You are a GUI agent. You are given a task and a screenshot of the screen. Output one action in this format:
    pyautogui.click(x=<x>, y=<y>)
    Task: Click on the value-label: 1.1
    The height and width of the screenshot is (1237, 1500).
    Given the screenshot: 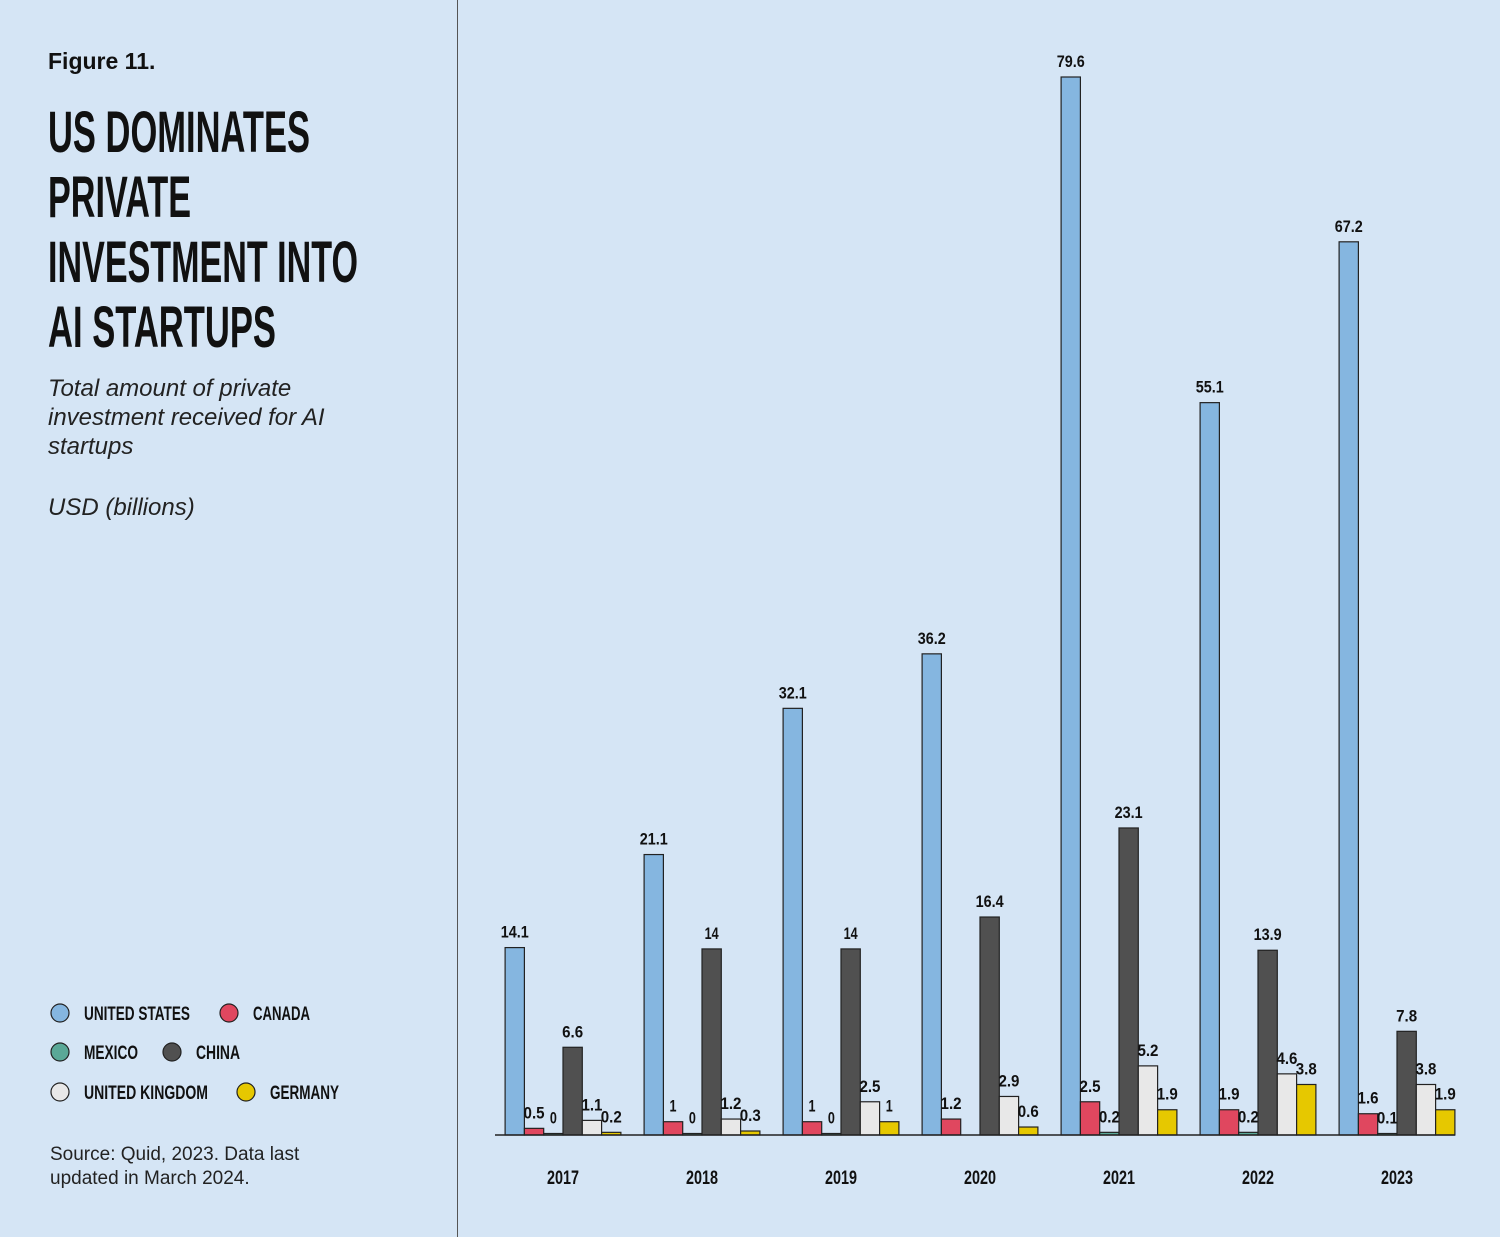 What is the action you would take?
    pyautogui.click(x=591, y=1104)
    